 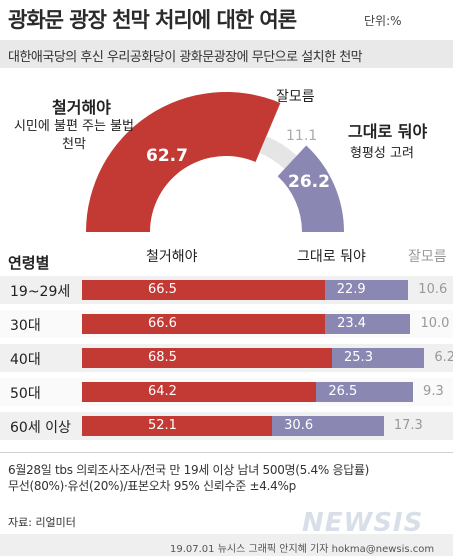 I want to click on donut-value-keep: 26.2, so click(x=309, y=182).